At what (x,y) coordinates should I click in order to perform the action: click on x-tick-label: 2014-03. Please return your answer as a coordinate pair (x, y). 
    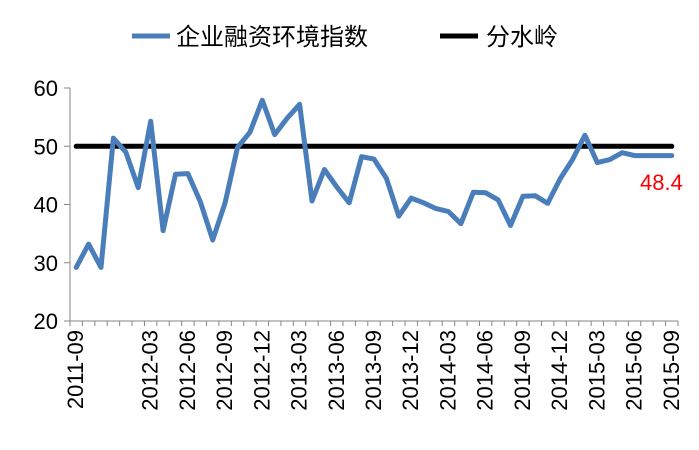
    Looking at the image, I should click on (447, 370).